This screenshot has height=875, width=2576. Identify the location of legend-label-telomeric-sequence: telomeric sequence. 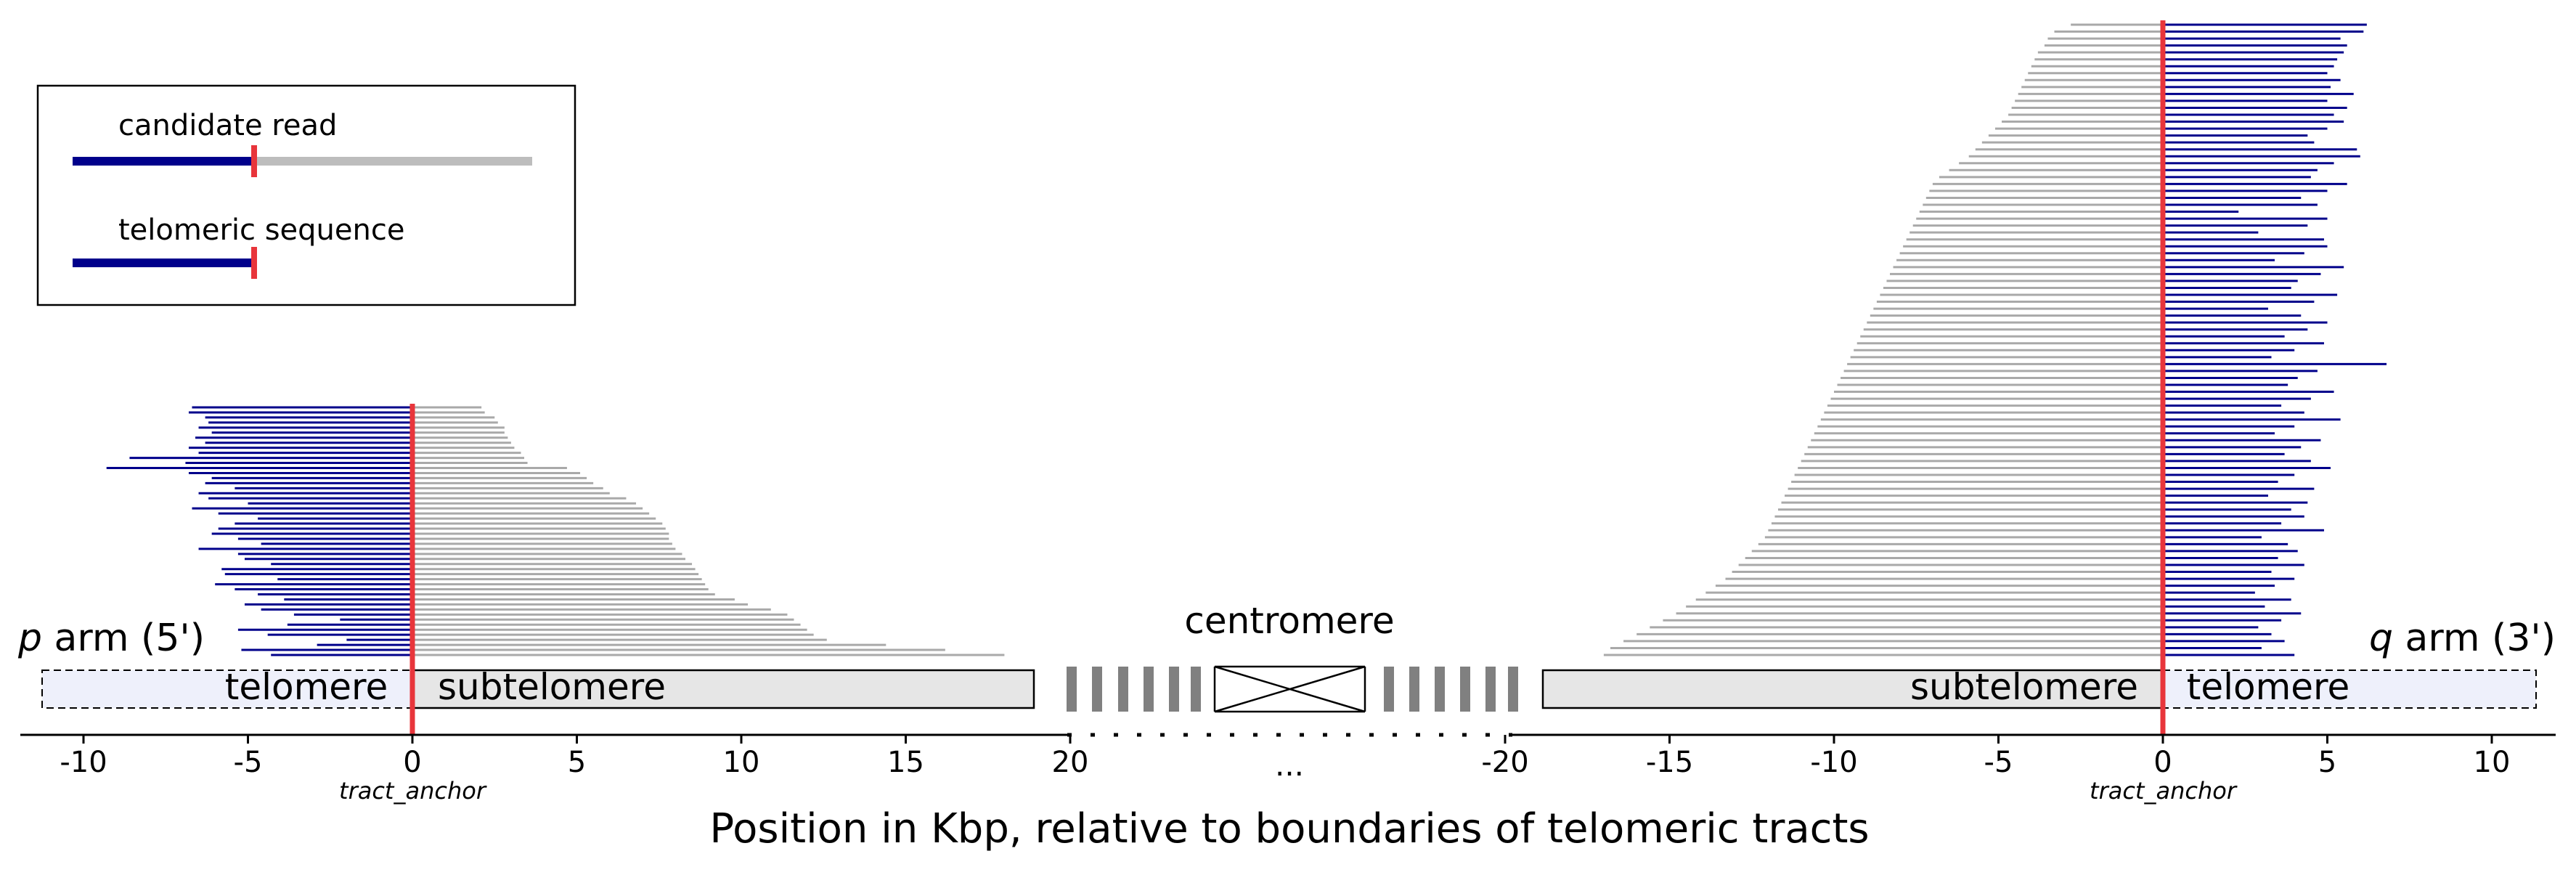
(261, 230).